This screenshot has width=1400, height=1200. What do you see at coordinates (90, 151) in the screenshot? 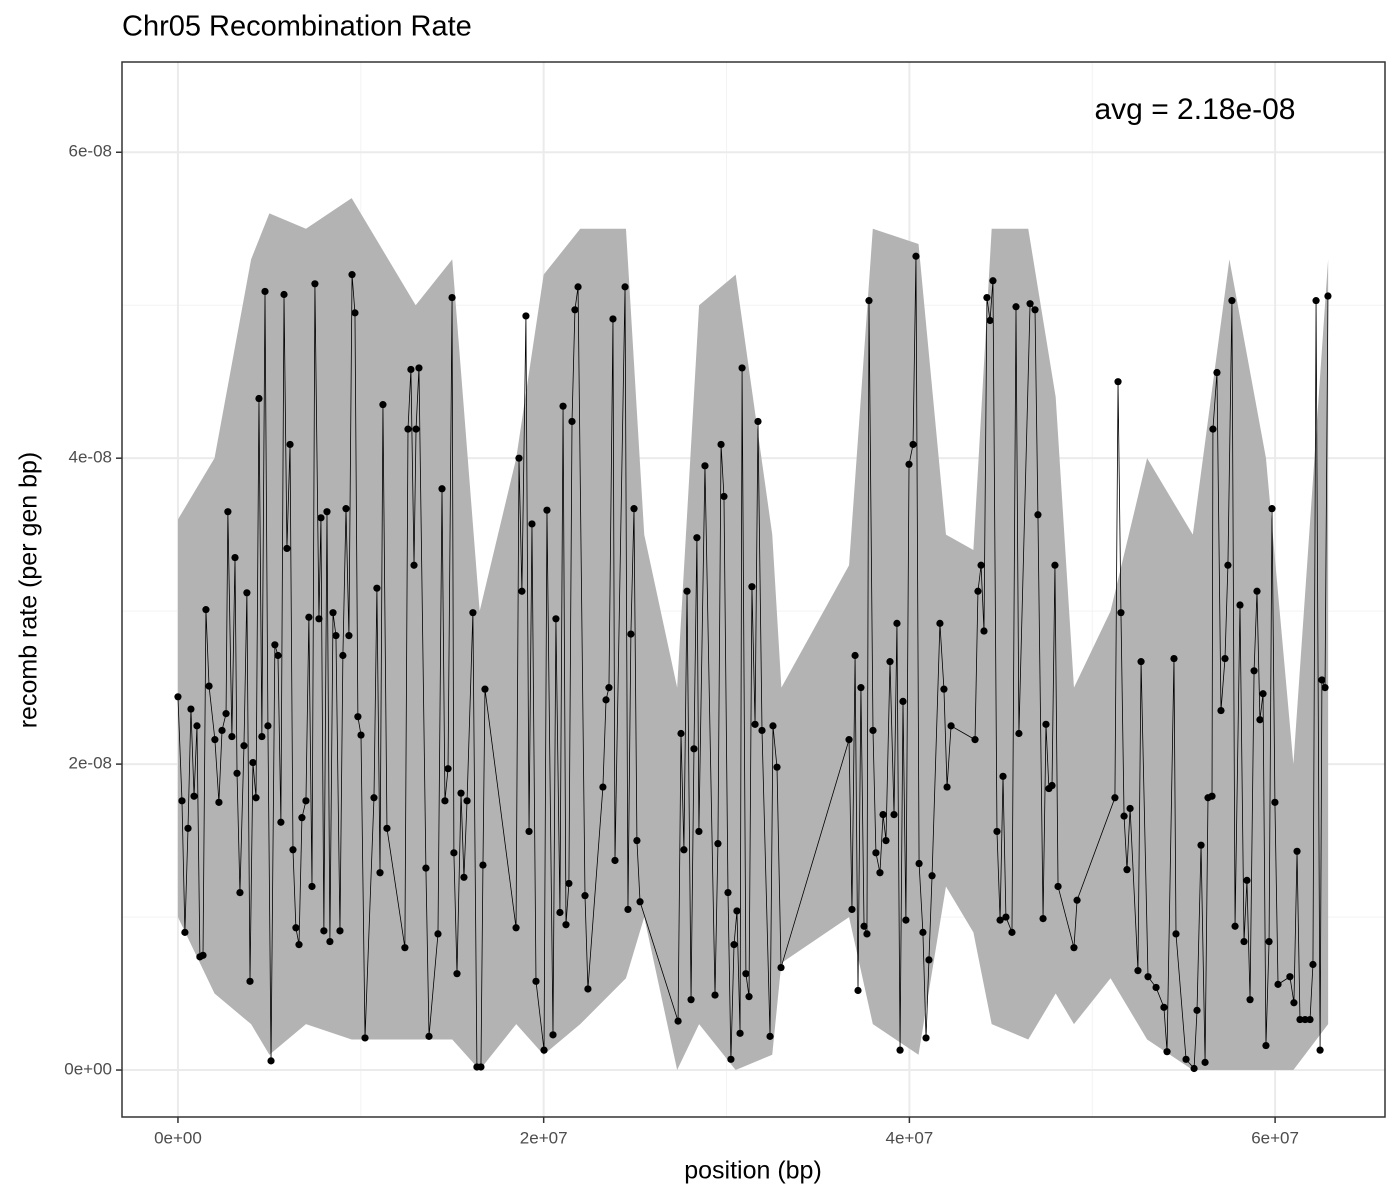
I see `y-tick-label: 6e-08` at bounding box center [90, 151].